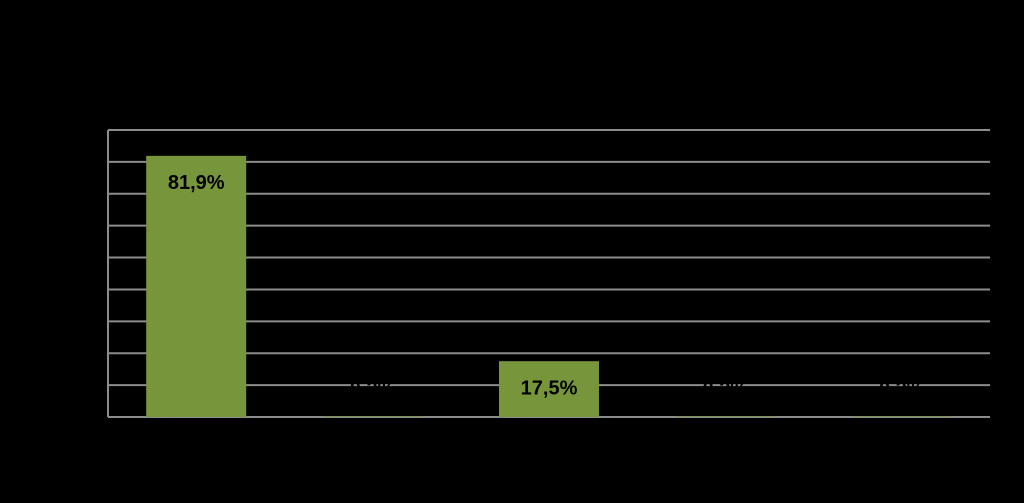 The height and width of the screenshot is (503, 1024). Describe the element at coordinates (92, 129) in the screenshot. I see `y-tick-label: 90` at that location.